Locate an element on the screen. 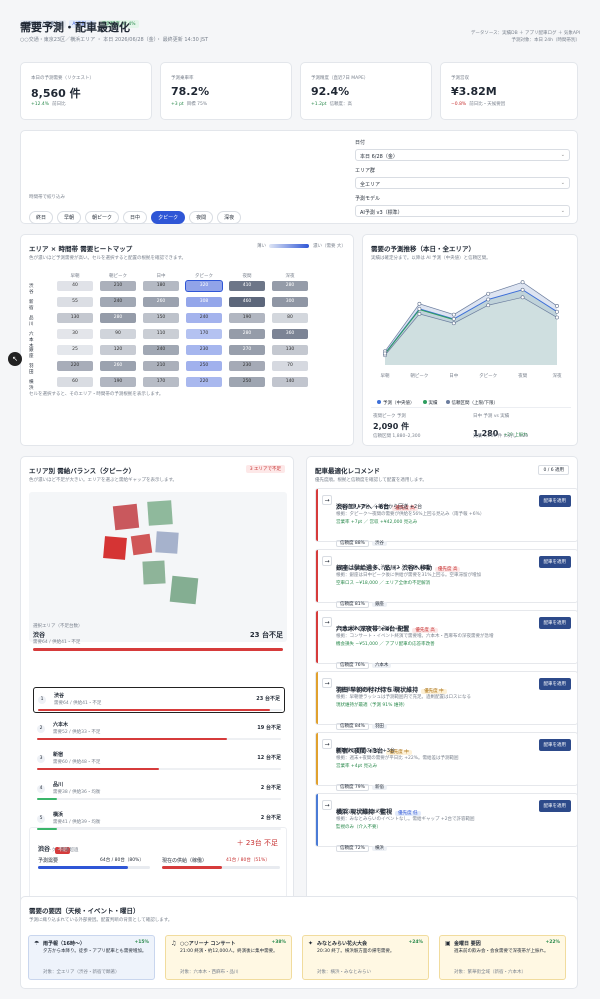  lower-line is located at coordinates (471, 326).